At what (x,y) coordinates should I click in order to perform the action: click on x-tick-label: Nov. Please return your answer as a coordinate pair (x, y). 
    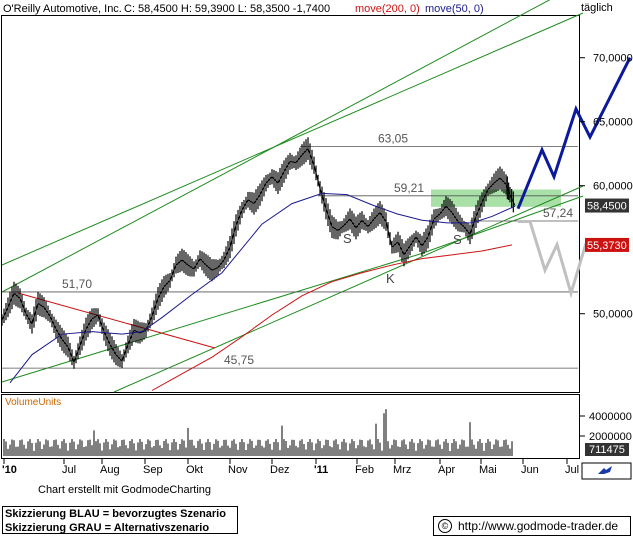
    Looking at the image, I should click on (238, 470).